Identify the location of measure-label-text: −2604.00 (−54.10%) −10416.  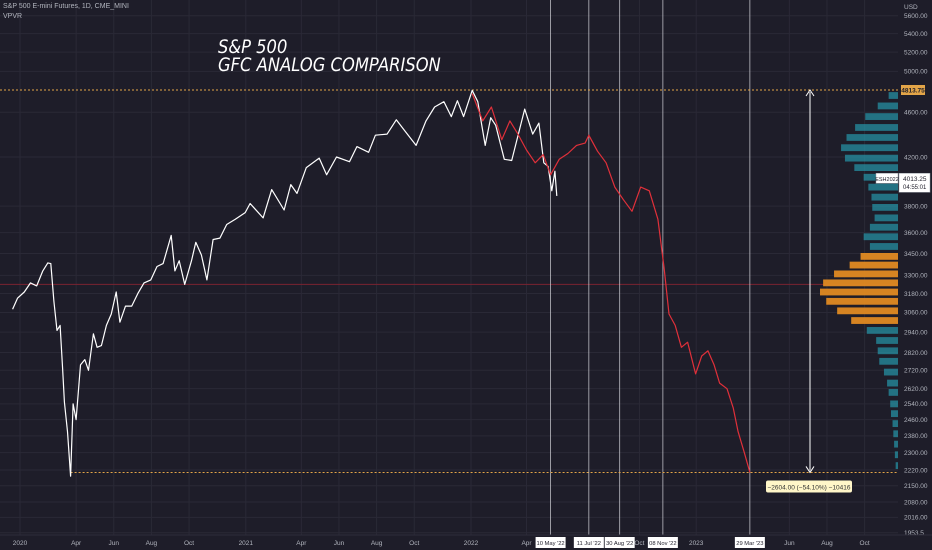
(809, 487).